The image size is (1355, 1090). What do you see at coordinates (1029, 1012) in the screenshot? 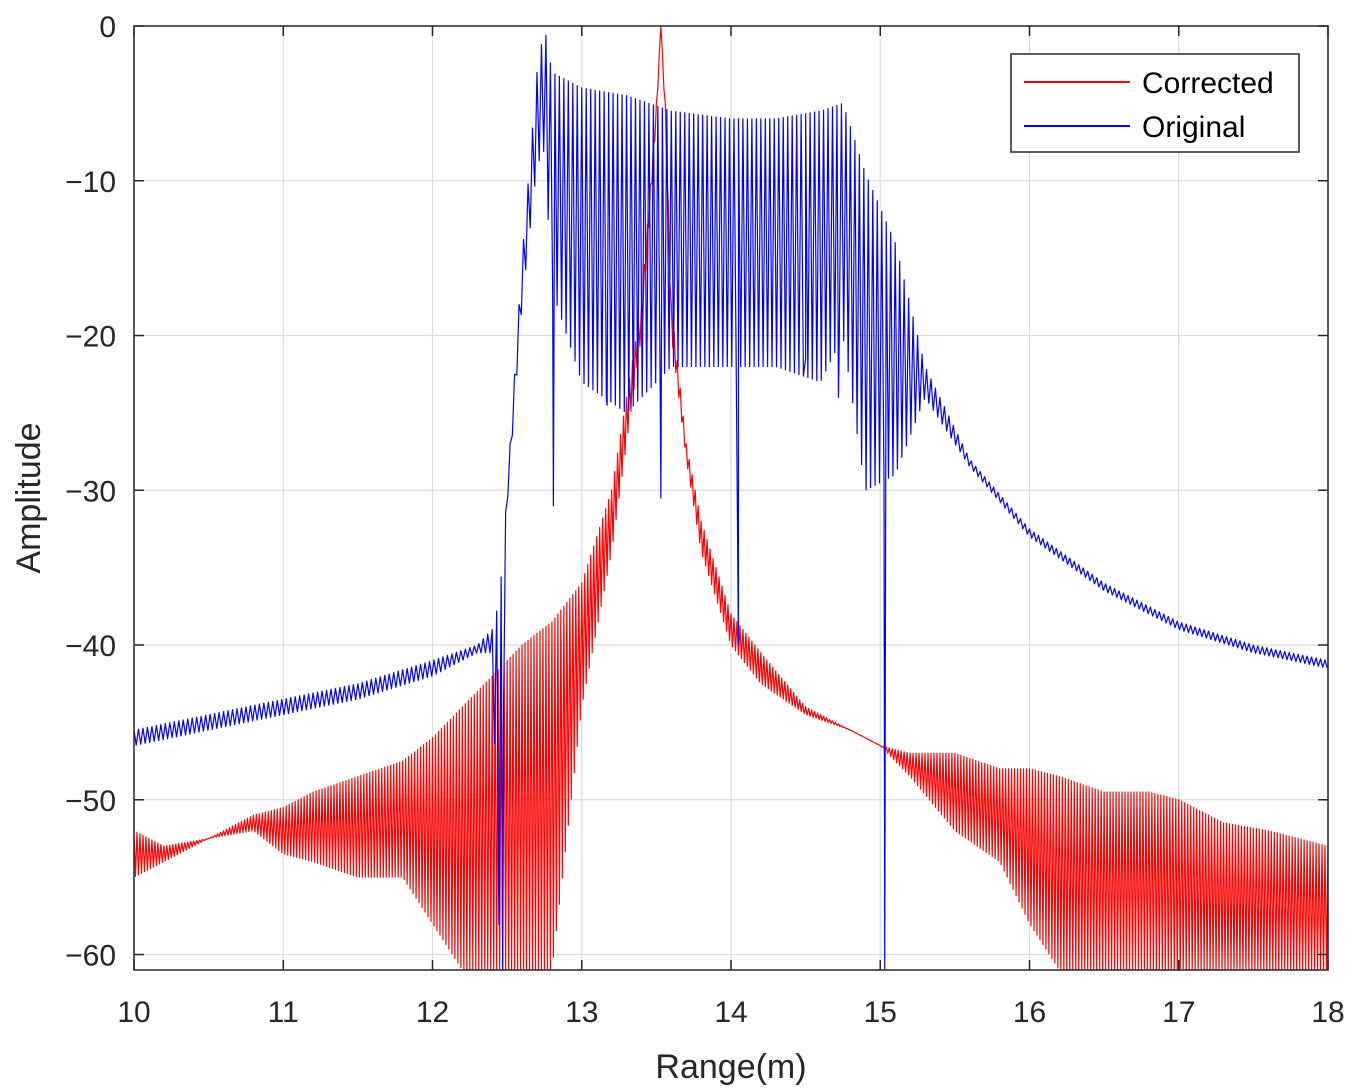
I see `x-tick-label: 16` at bounding box center [1029, 1012].